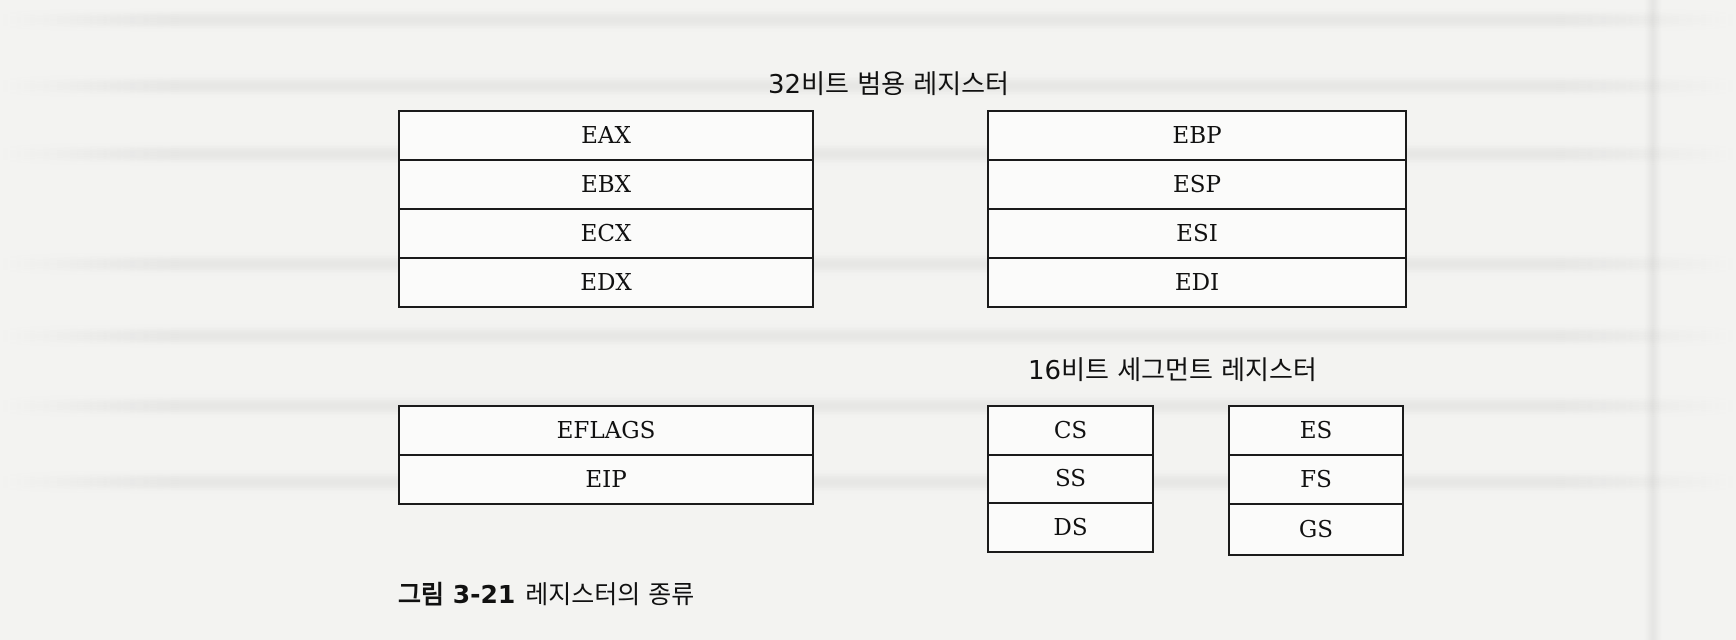  Describe the element at coordinates (456, 594) in the screenshot. I see `figure-number: 그림 3-21` at that location.